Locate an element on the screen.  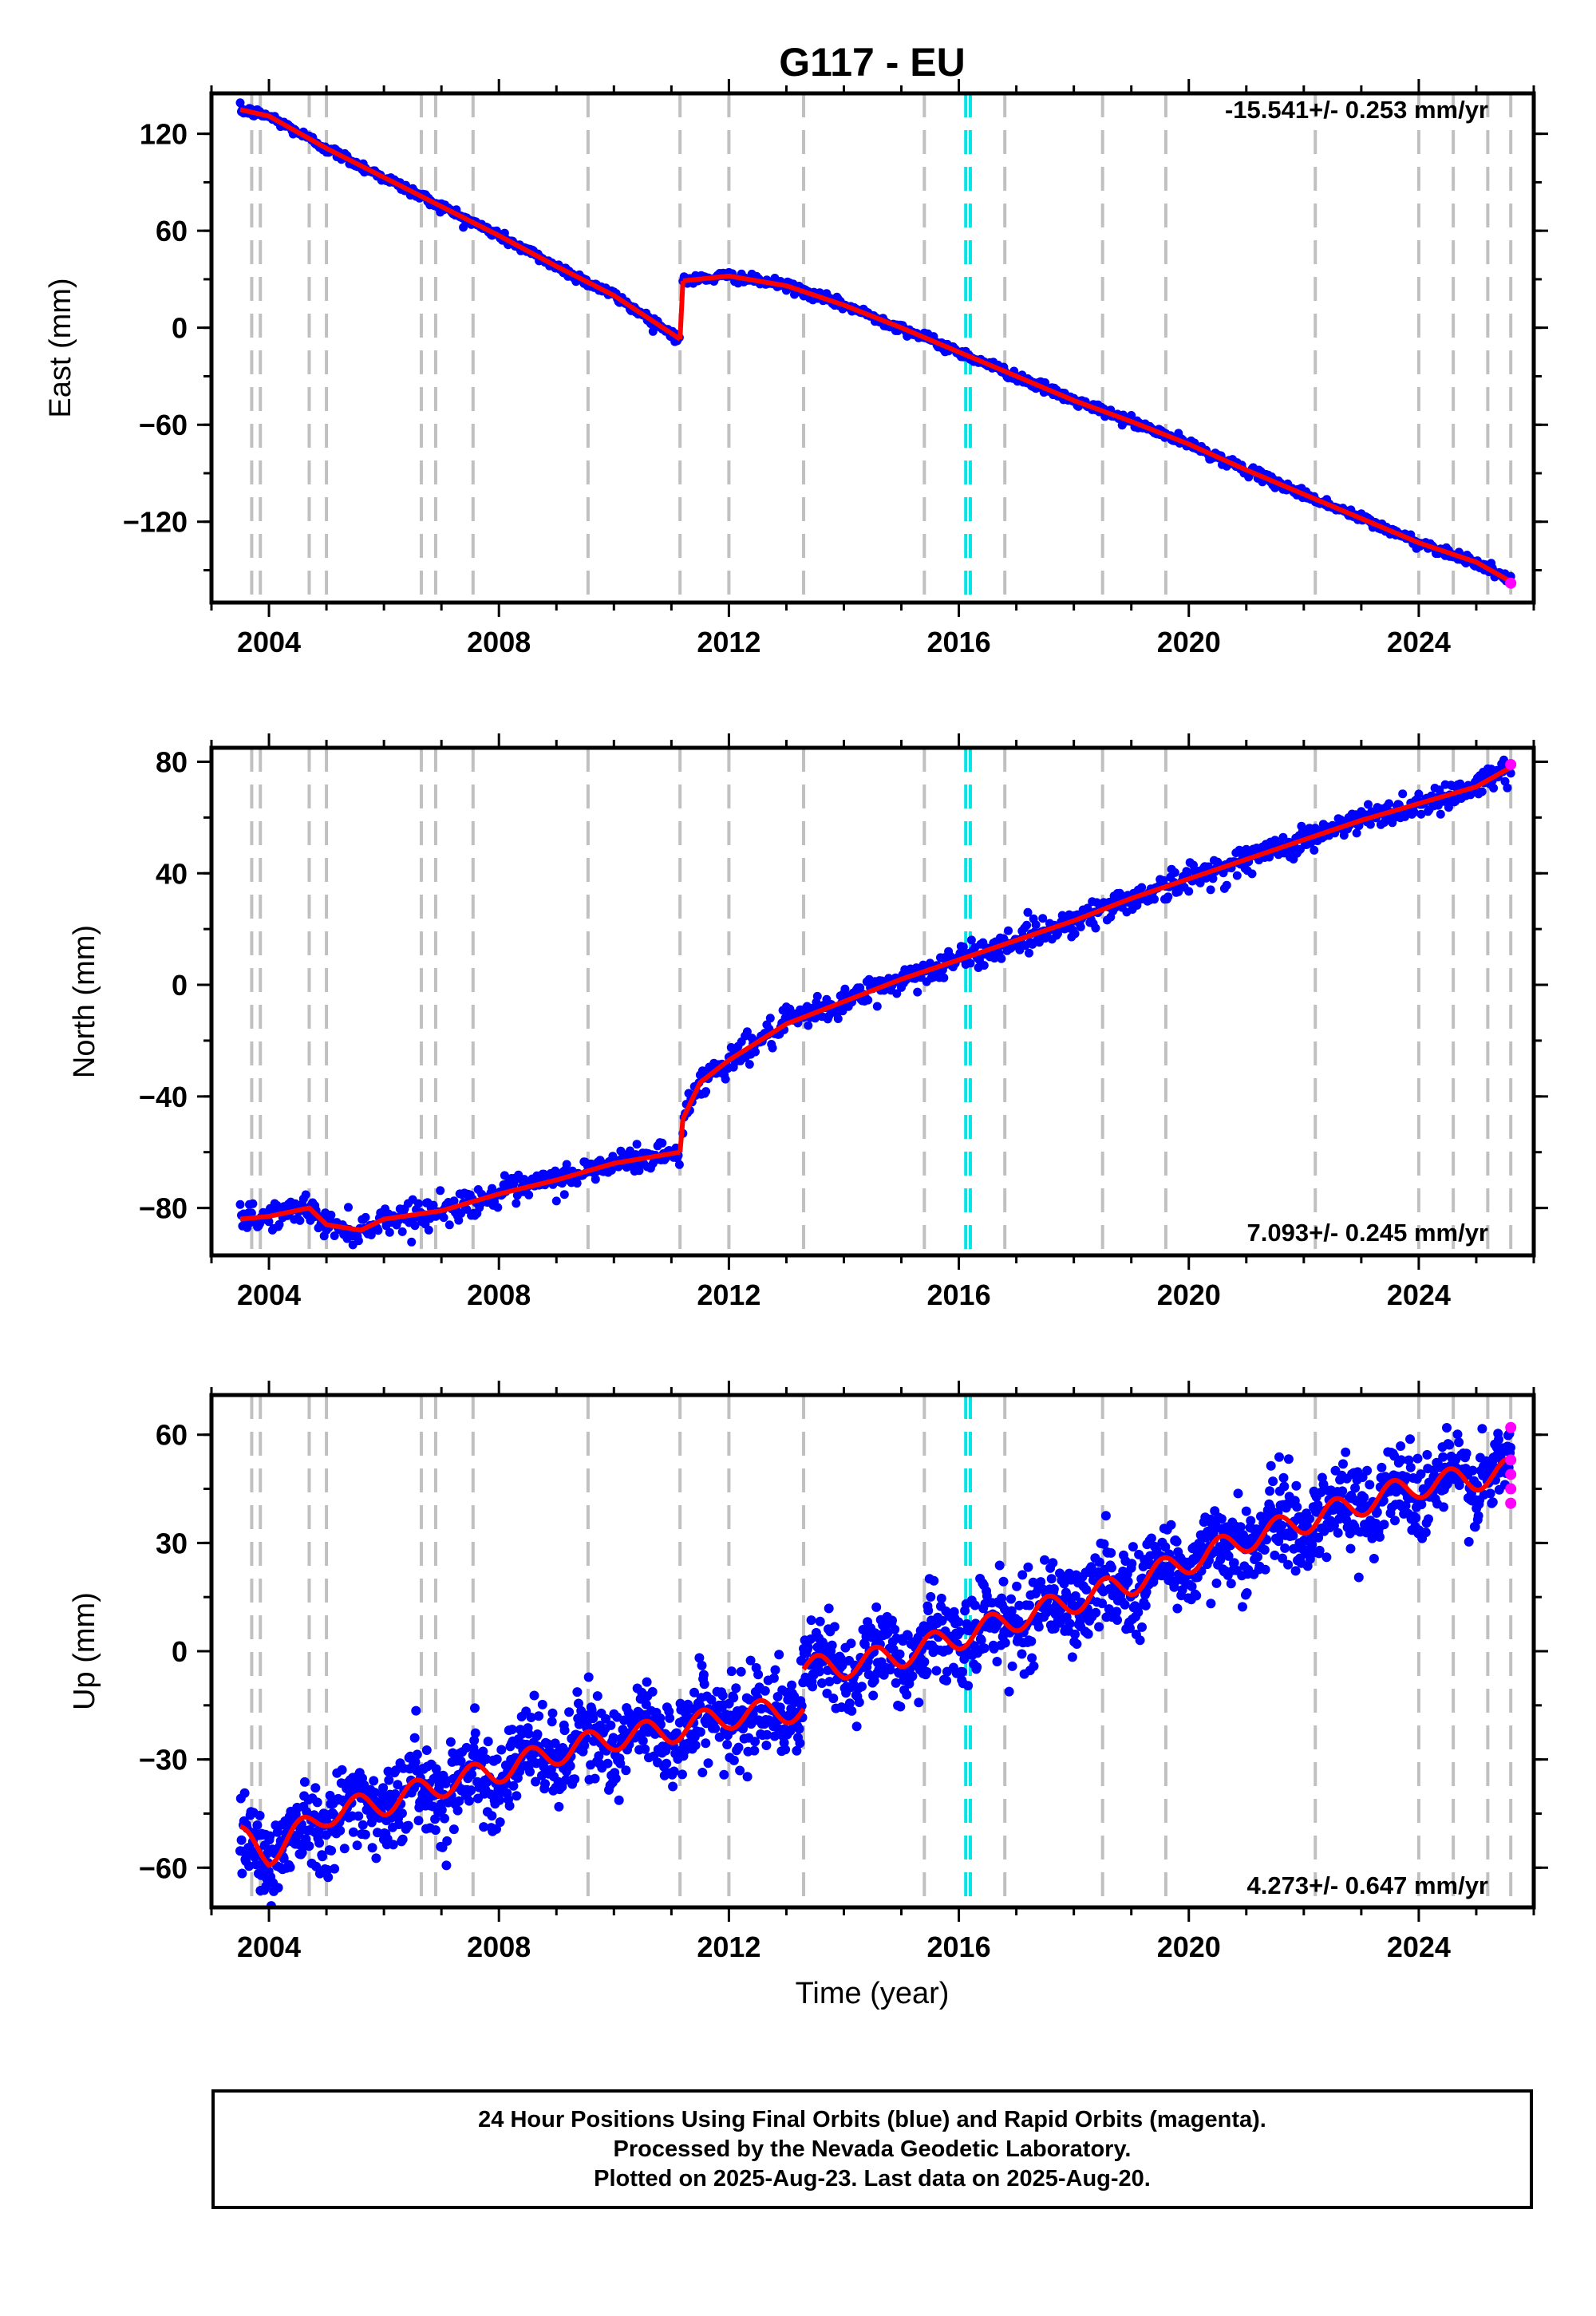
y-tick-label: 30 is located at coordinates (172, 1543).